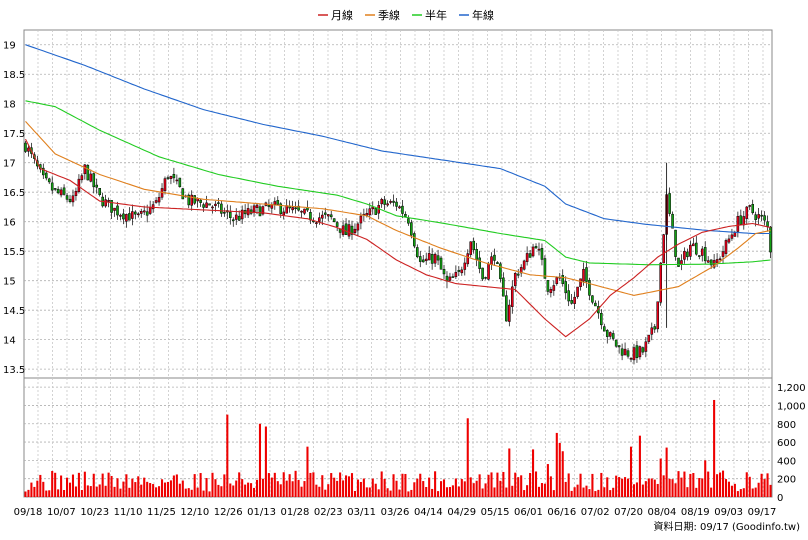 The image size is (808, 540). I want to click on x-tick-label: 03/26, so click(395, 512).